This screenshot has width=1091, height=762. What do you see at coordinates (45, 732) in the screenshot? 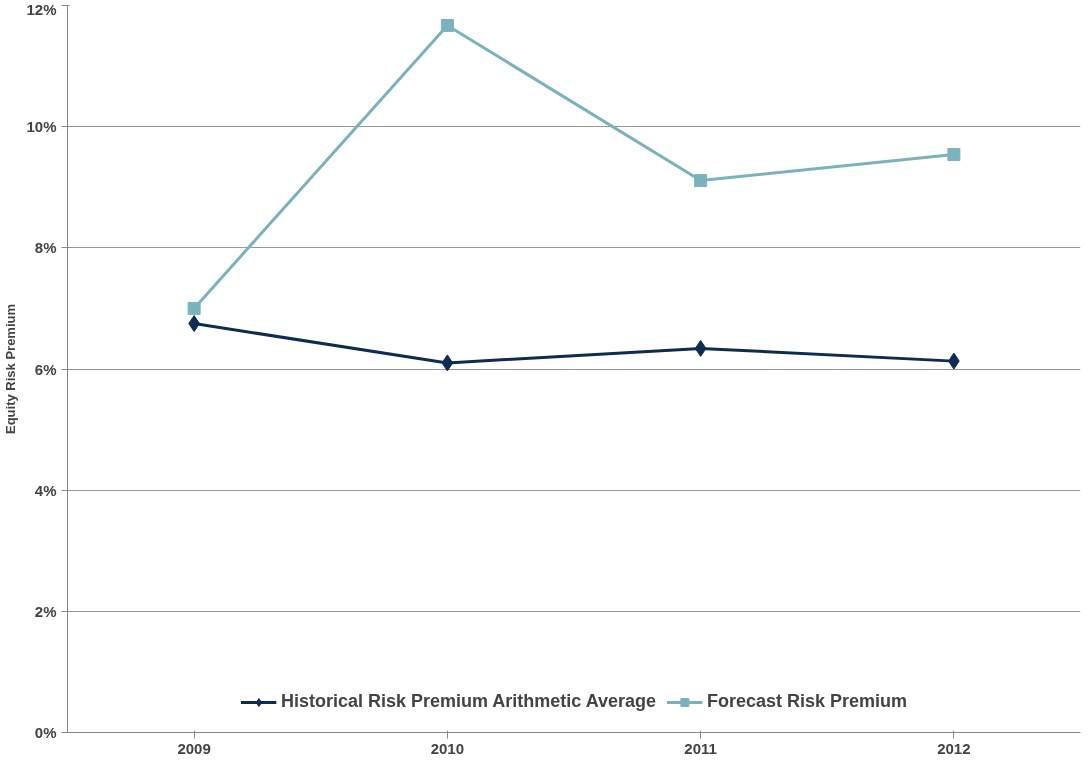
I see `y-tick-label: 0%` at bounding box center [45, 732].